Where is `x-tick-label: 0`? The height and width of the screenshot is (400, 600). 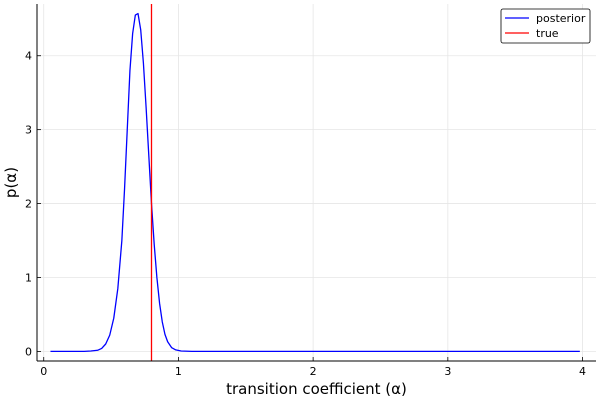 x-tick-label: 0 is located at coordinates (43, 371).